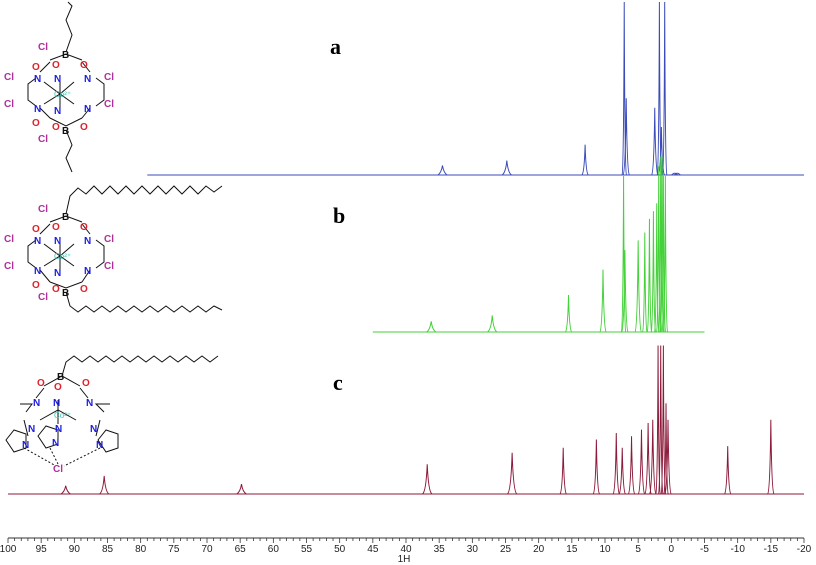 The height and width of the screenshot is (565, 816). Describe the element at coordinates (86, 383) in the screenshot. I see `oxygen-c3: O` at that location.